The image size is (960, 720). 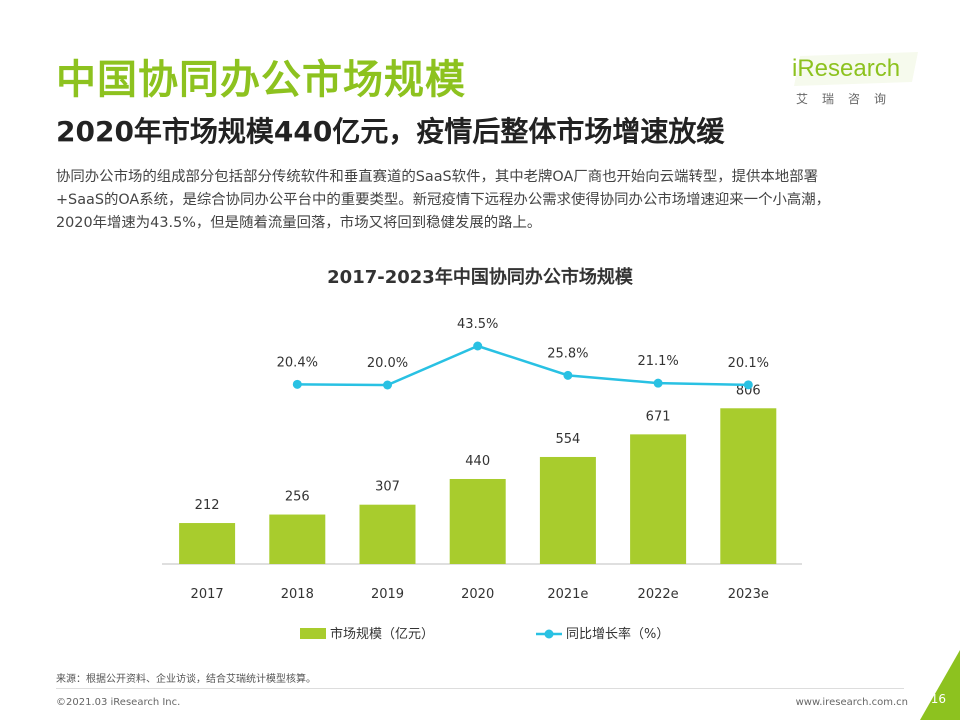 I want to click on logo-wordmark: iResearch, so click(x=846, y=68).